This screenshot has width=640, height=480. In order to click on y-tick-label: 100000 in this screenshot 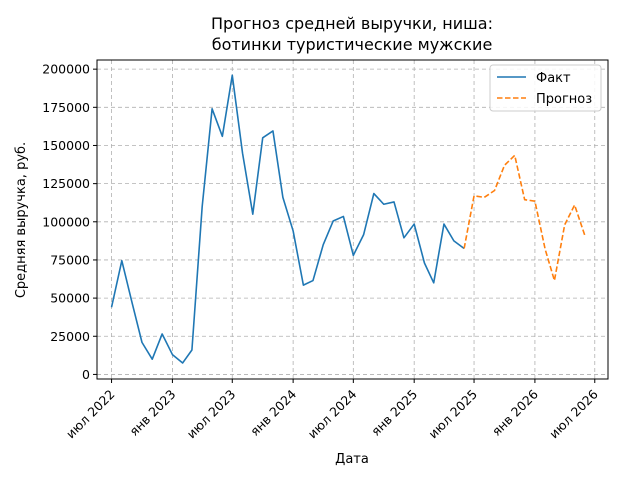, I will do `click(66, 221)`.